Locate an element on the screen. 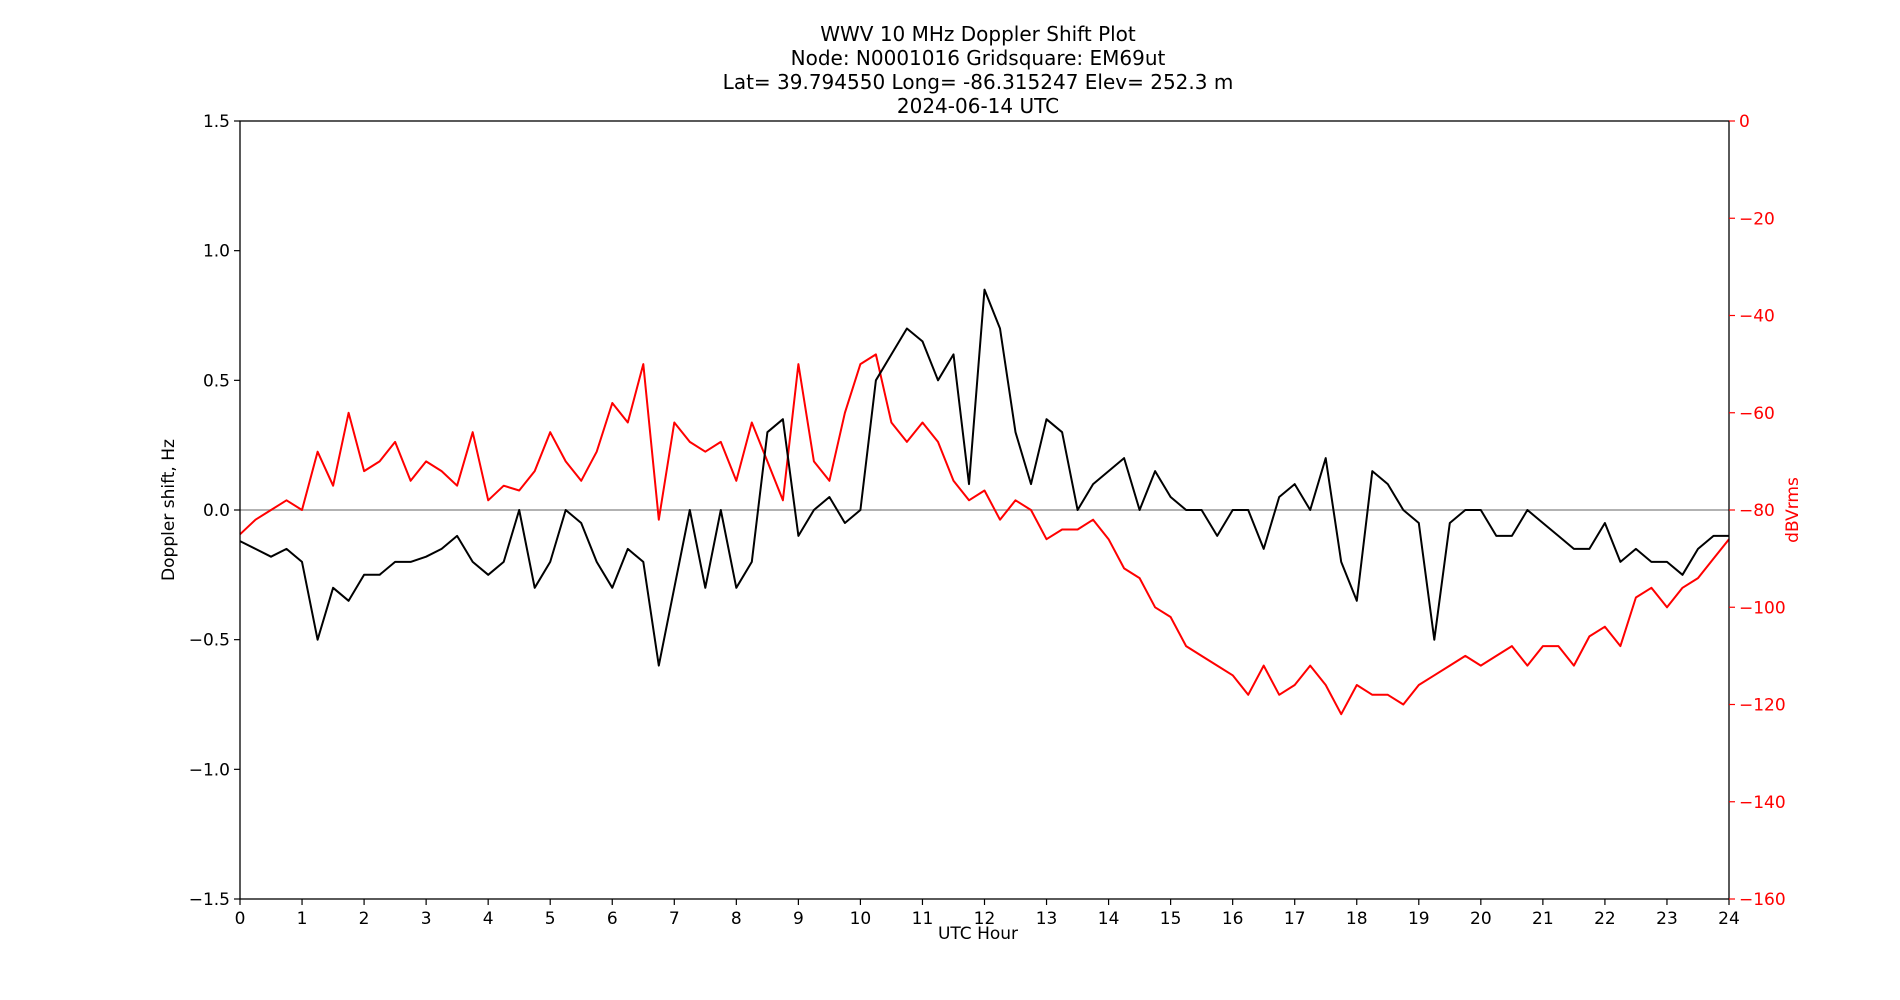 The image size is (1900, 1000). x-tick-label: 1 is located at coordinates (302, 919).